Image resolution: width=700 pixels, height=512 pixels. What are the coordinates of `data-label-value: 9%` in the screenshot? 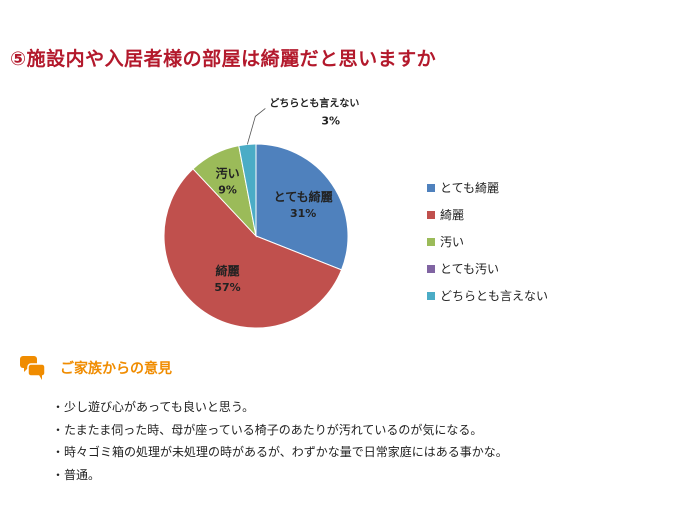 It's located at (227, 189).